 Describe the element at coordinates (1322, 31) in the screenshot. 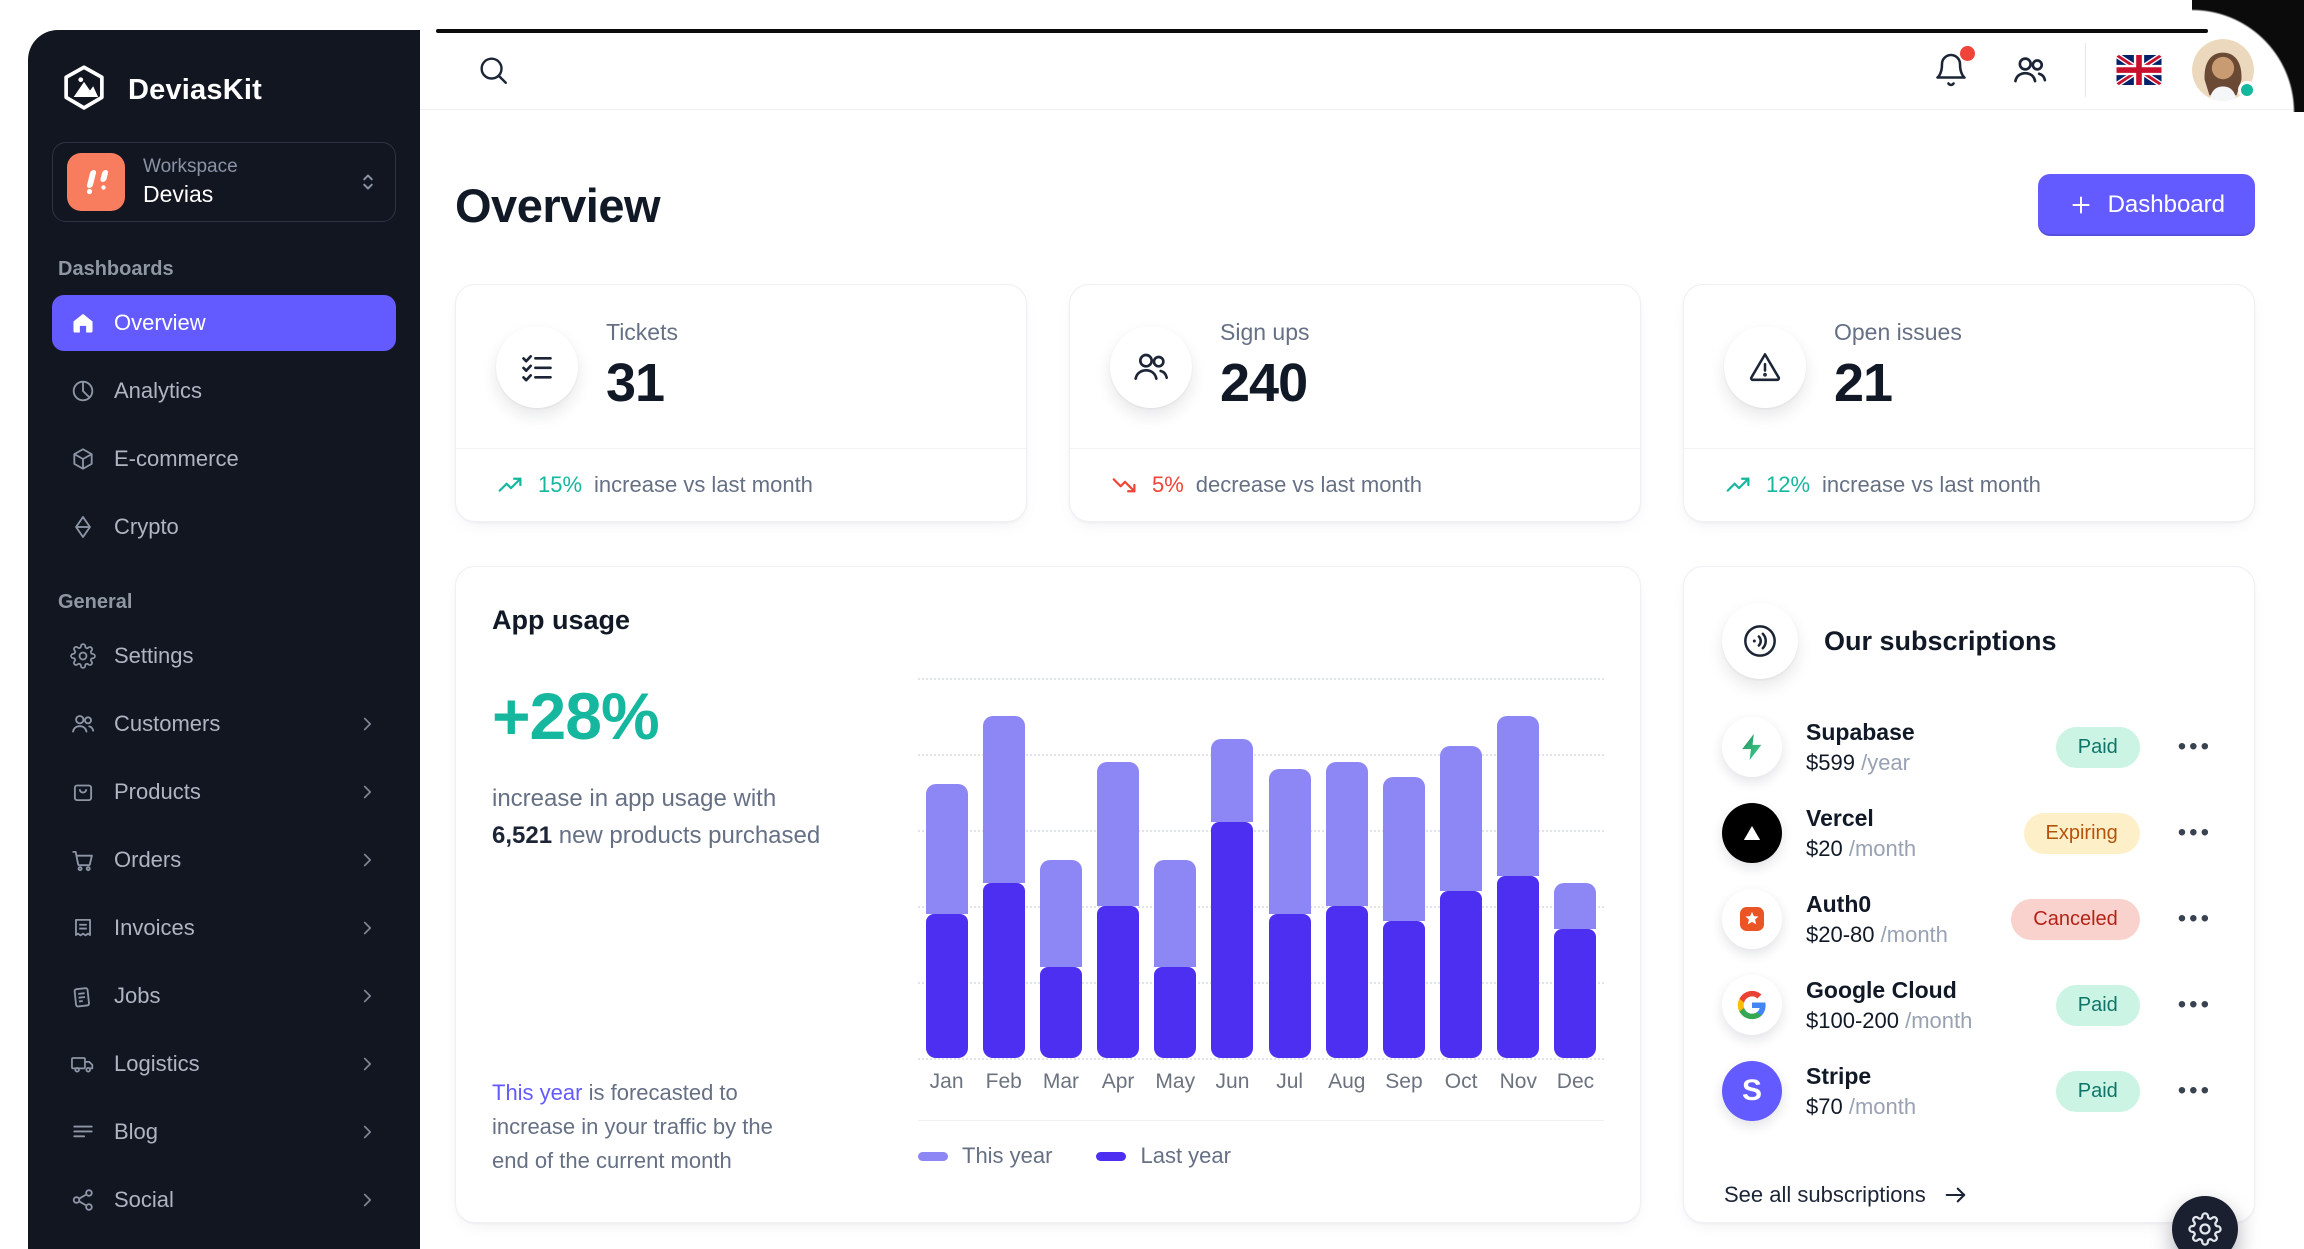

I see `window-top-edge` at that location.